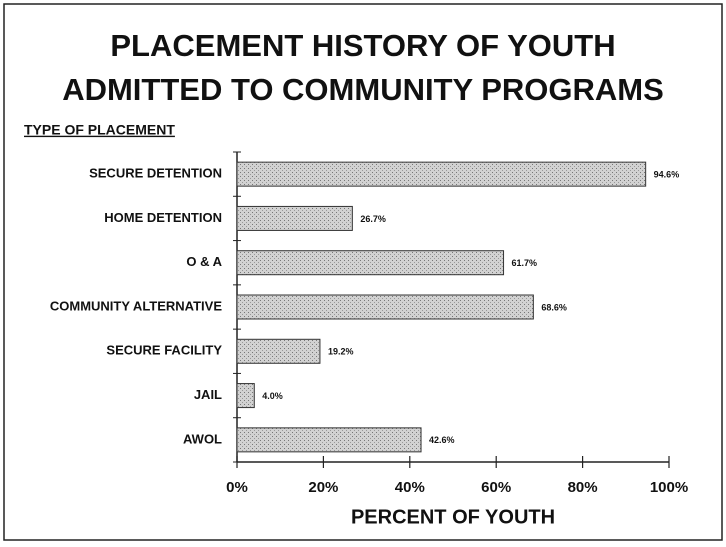  Describe the element at coordinates (155, 173) in the screenshot. I see `y-tick-label: SECURE DETENTION` at that location.